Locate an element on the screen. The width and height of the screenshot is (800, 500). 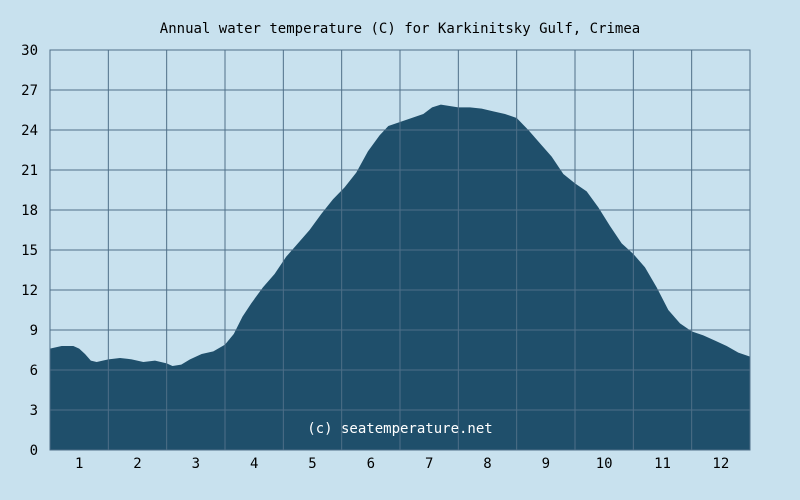
x-tick-label: 9 is located at coordinates (546, 464).